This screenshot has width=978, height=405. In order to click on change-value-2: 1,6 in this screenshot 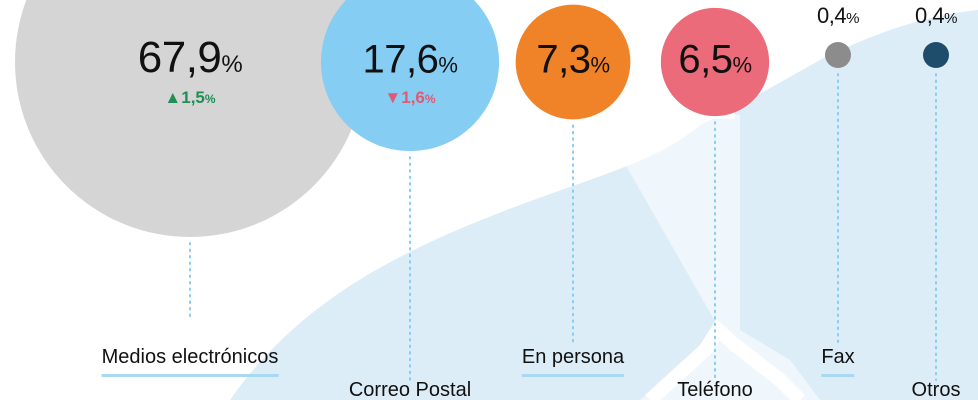, I will do `click(413, 97)`.